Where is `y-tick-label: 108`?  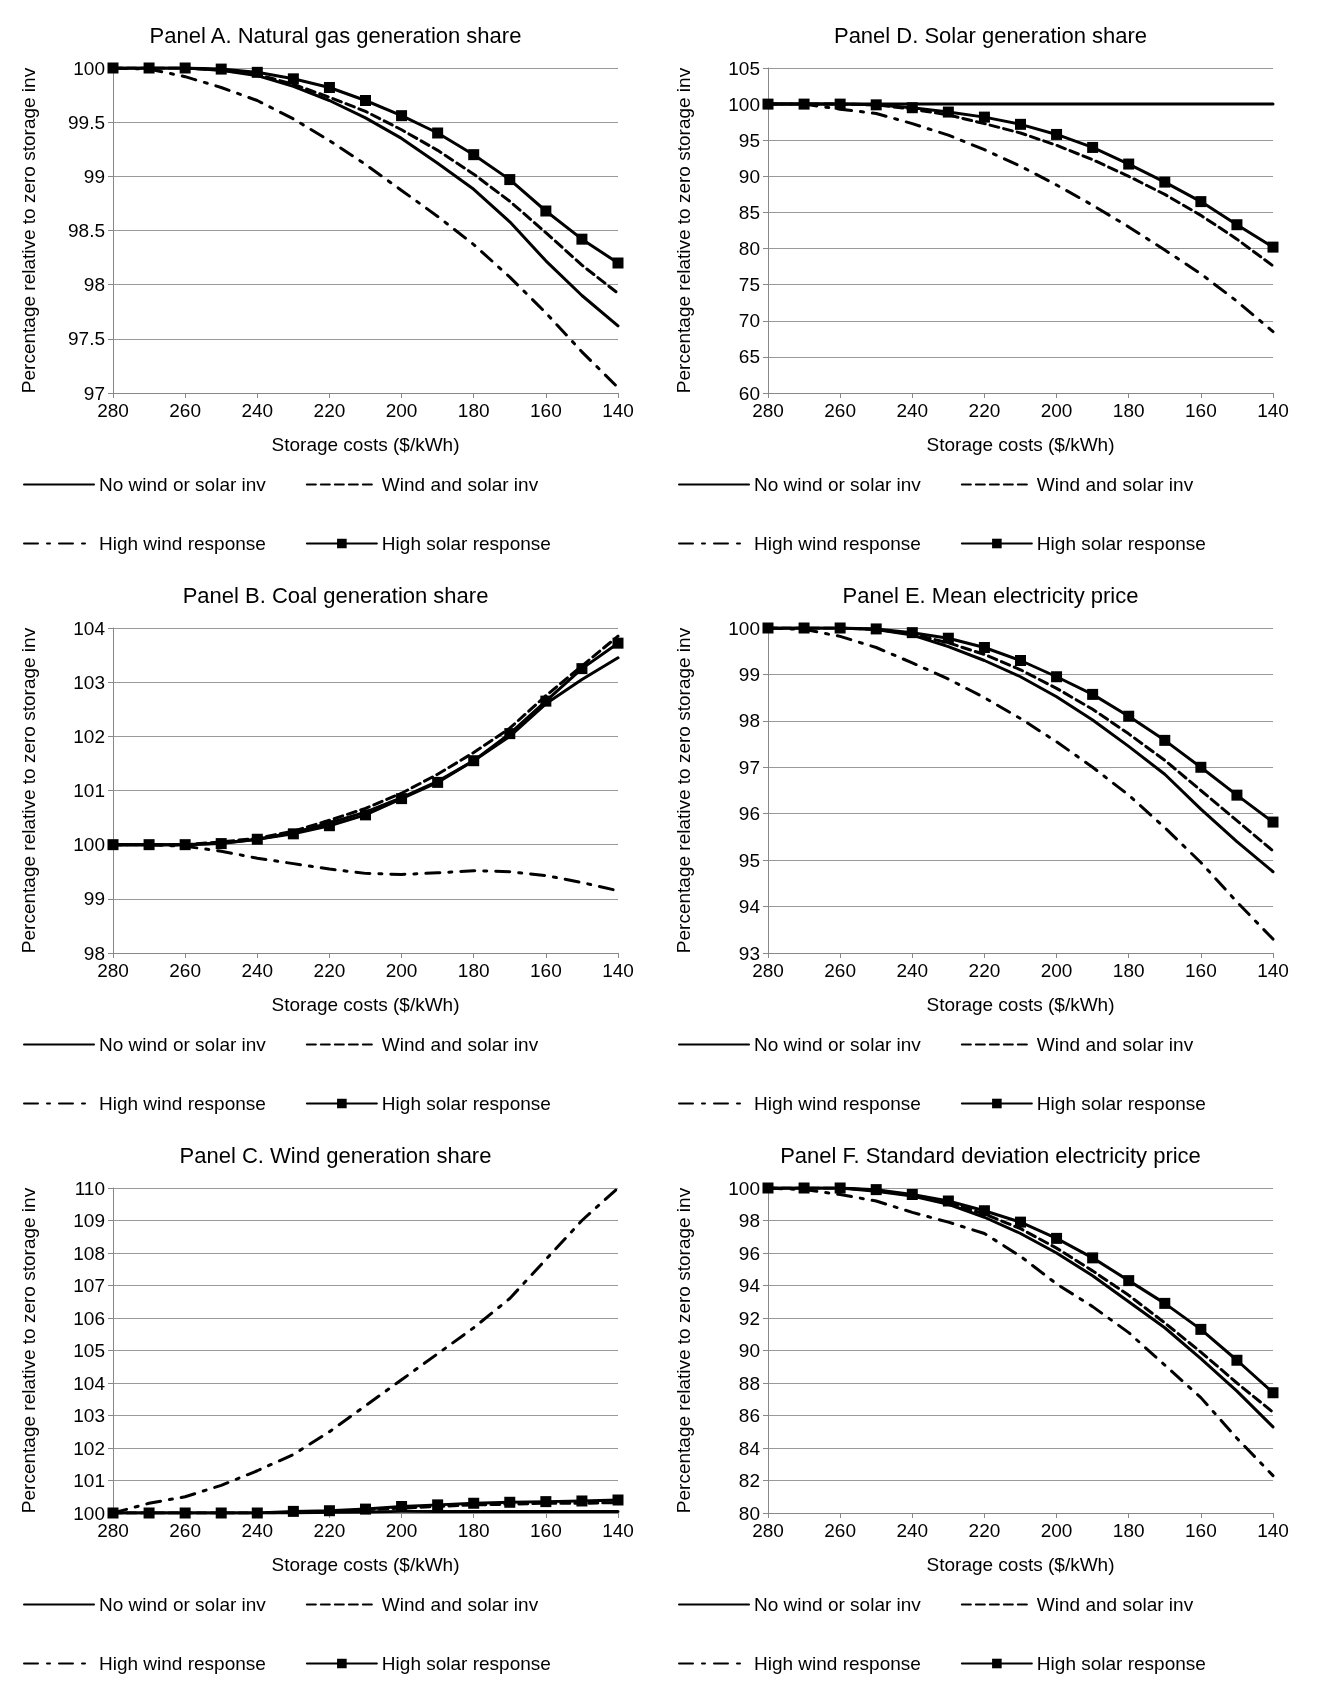
y-tick-label: 108 is located at coordinates (89, 1253).